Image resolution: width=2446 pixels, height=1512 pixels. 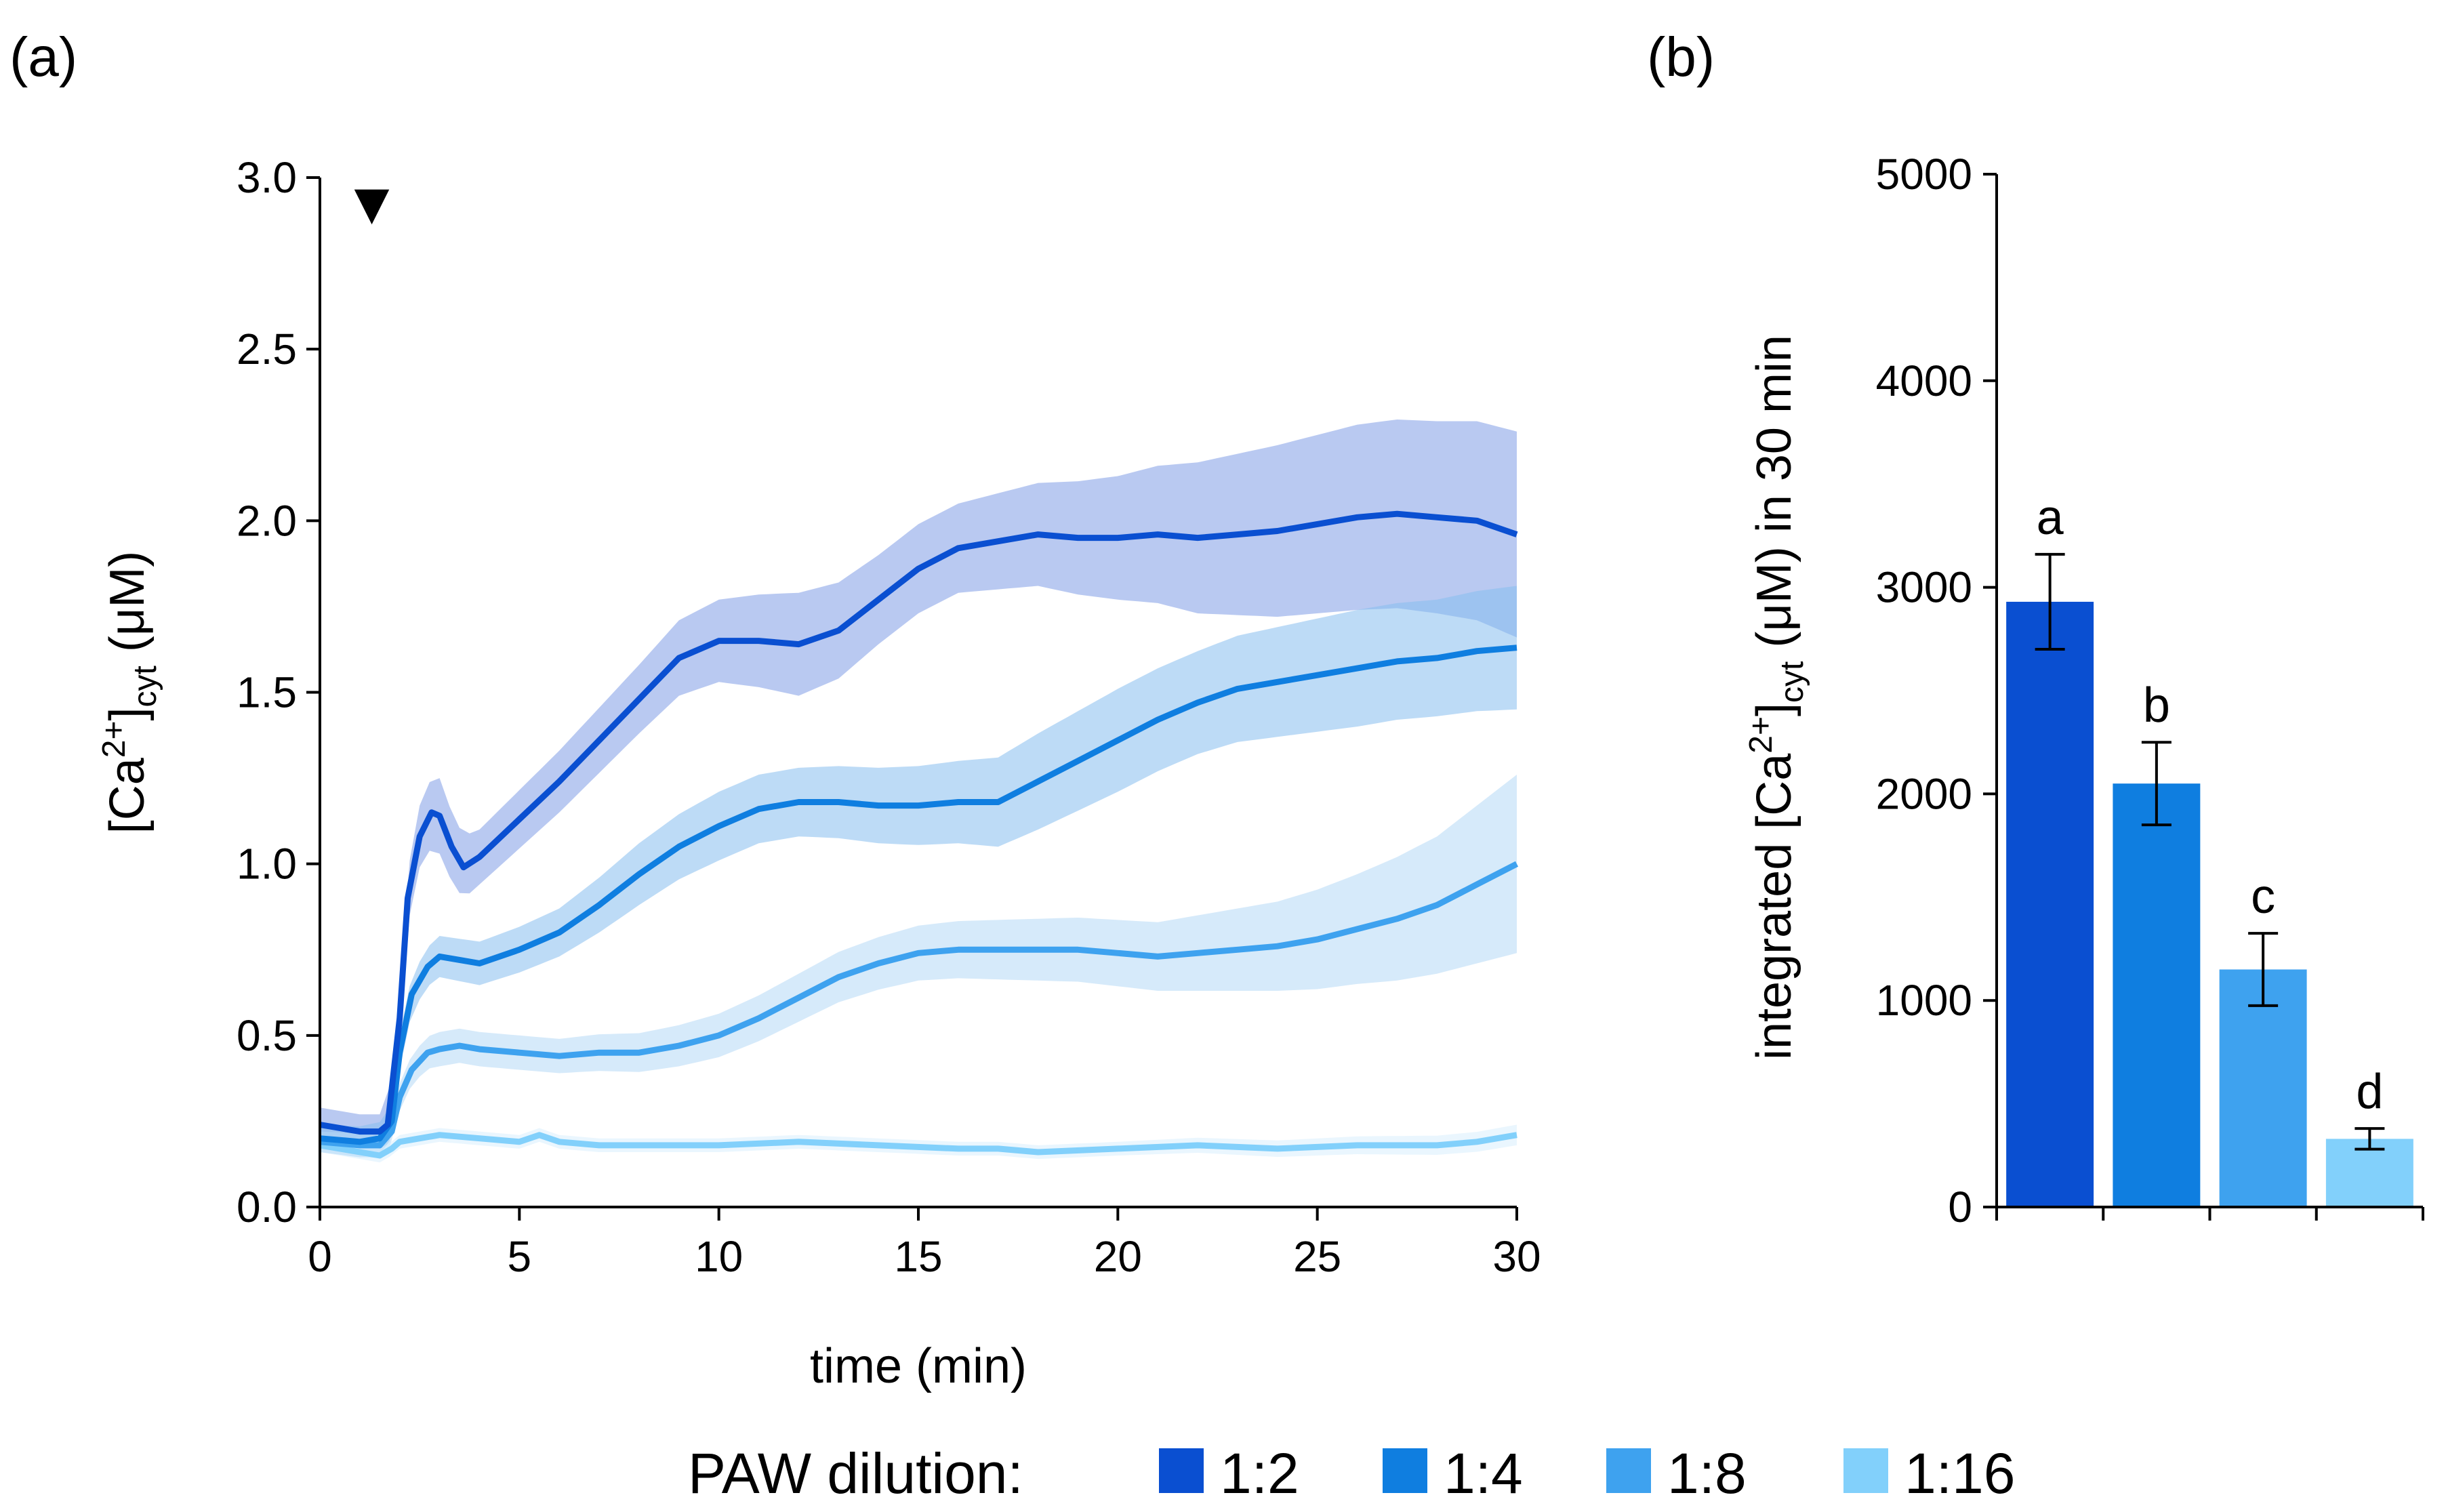 I want to click on x-tick-label: 25, so click(x=1317, y=1256).